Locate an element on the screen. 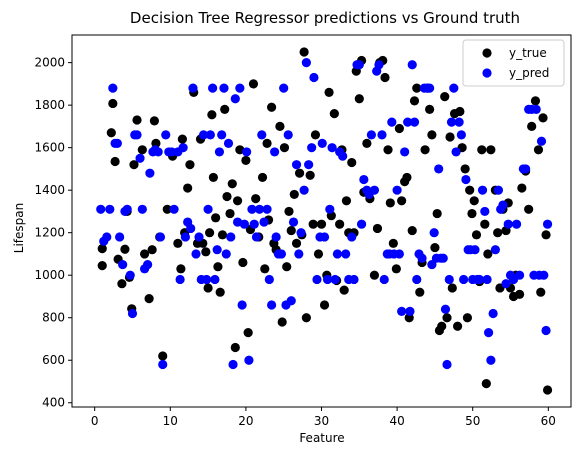 Image resolution: width=580 pixels, height=455 pixels. legend-label-y-true: y_true is located at coordinates (528, 53).